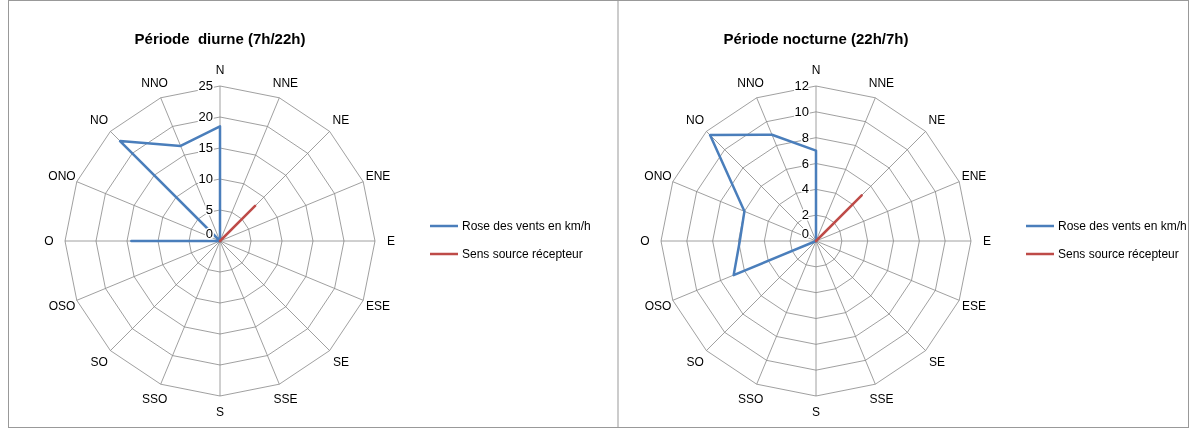 Image resolution: width=1196 pixels, height=428 pixels. I want to click on chart-title: Période nocturne (22h/7h), so click(816, 38).